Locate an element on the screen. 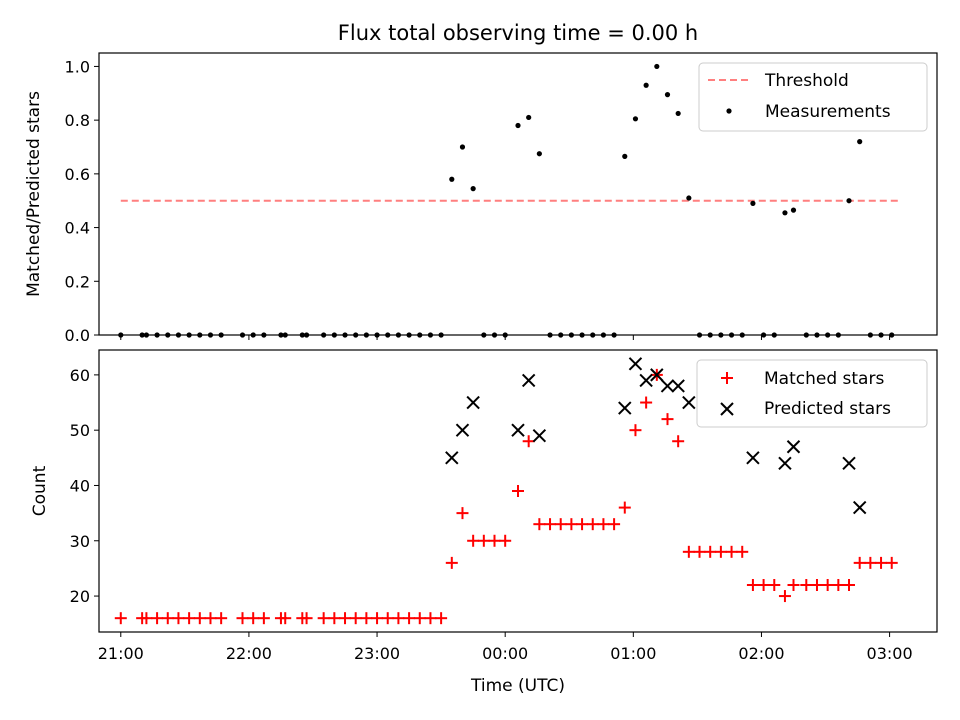 The height and width of the screenshot is (720, 960). bottom-legend: Matched stars Predicted stars is located at coordinates (812, 393).